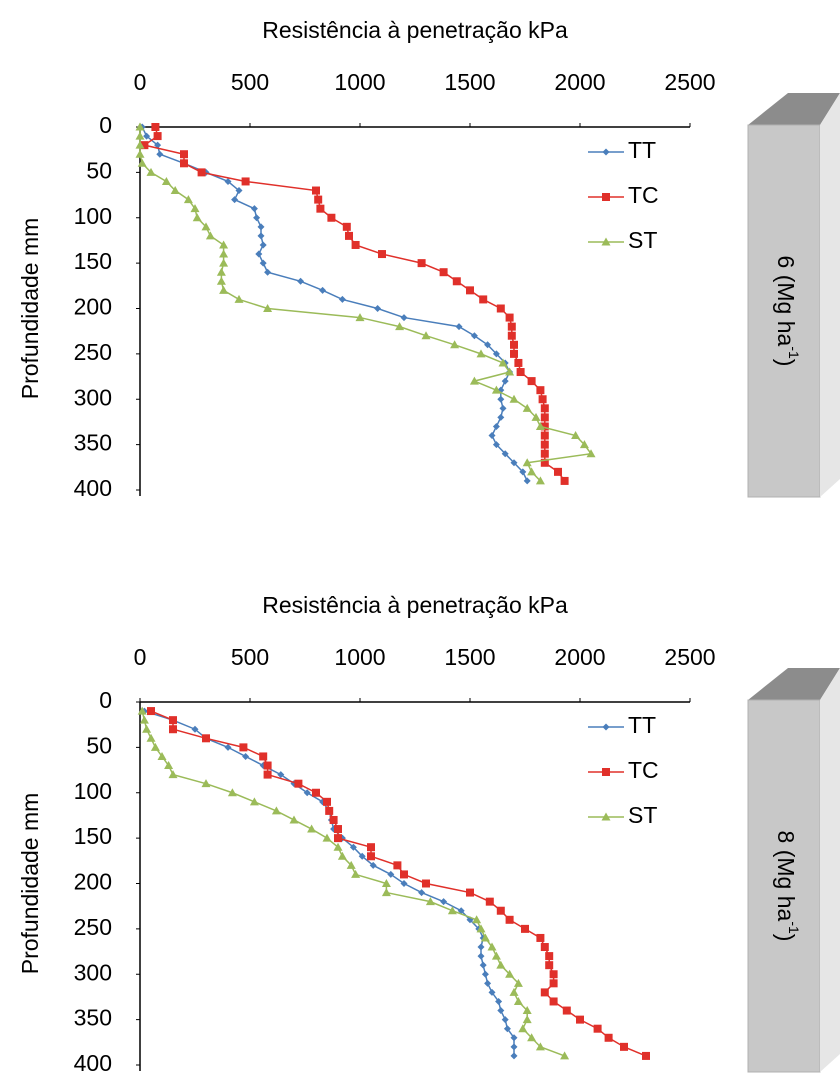  What do you see at coordinates (359, 657) in the screenshot?
I see `x-tick-label: 1000` at bounding box center [359, 657].